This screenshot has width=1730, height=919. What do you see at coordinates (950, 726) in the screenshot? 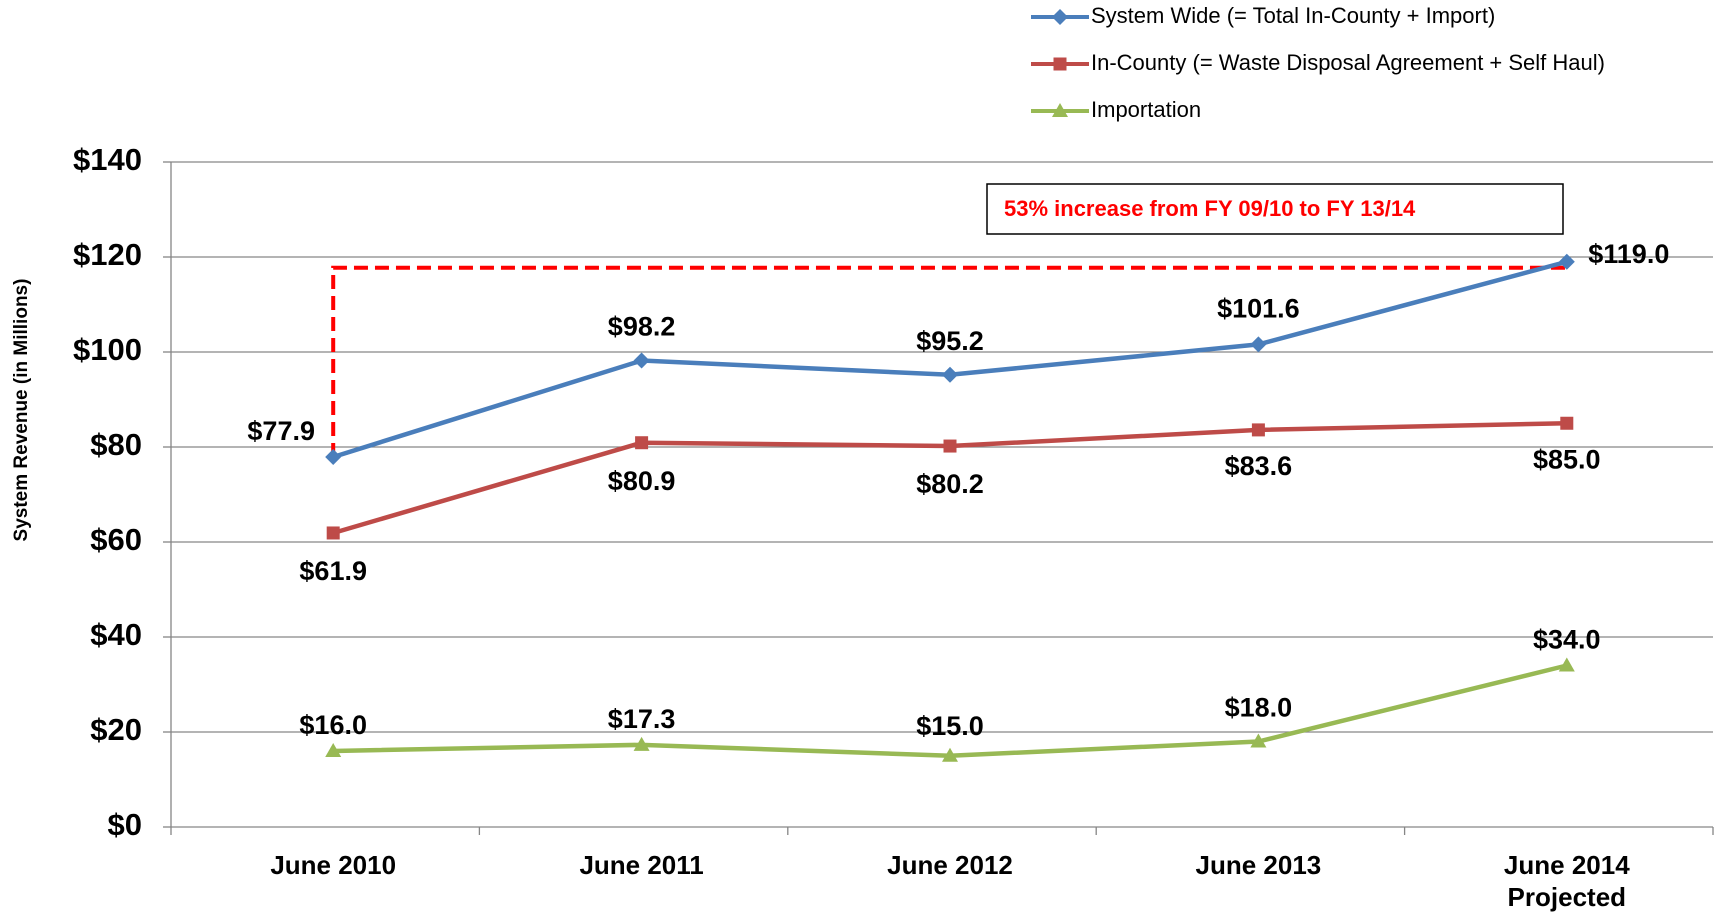
I see `data-label: $15.0` at bounding box center [950, 726].